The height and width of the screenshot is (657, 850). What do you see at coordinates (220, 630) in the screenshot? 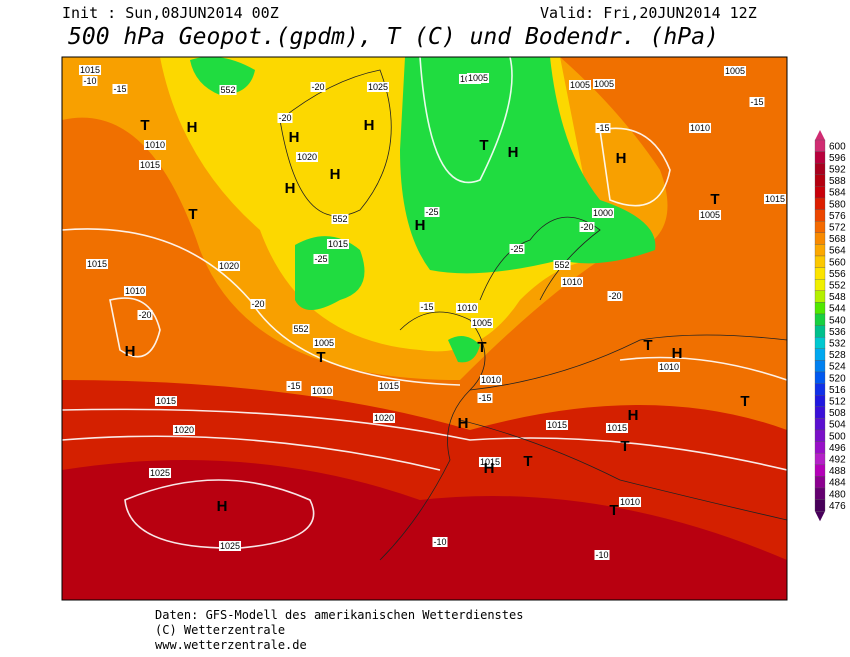
I see `footer-line: (C) Wetterzentrale` at bounding box center [220, 630].